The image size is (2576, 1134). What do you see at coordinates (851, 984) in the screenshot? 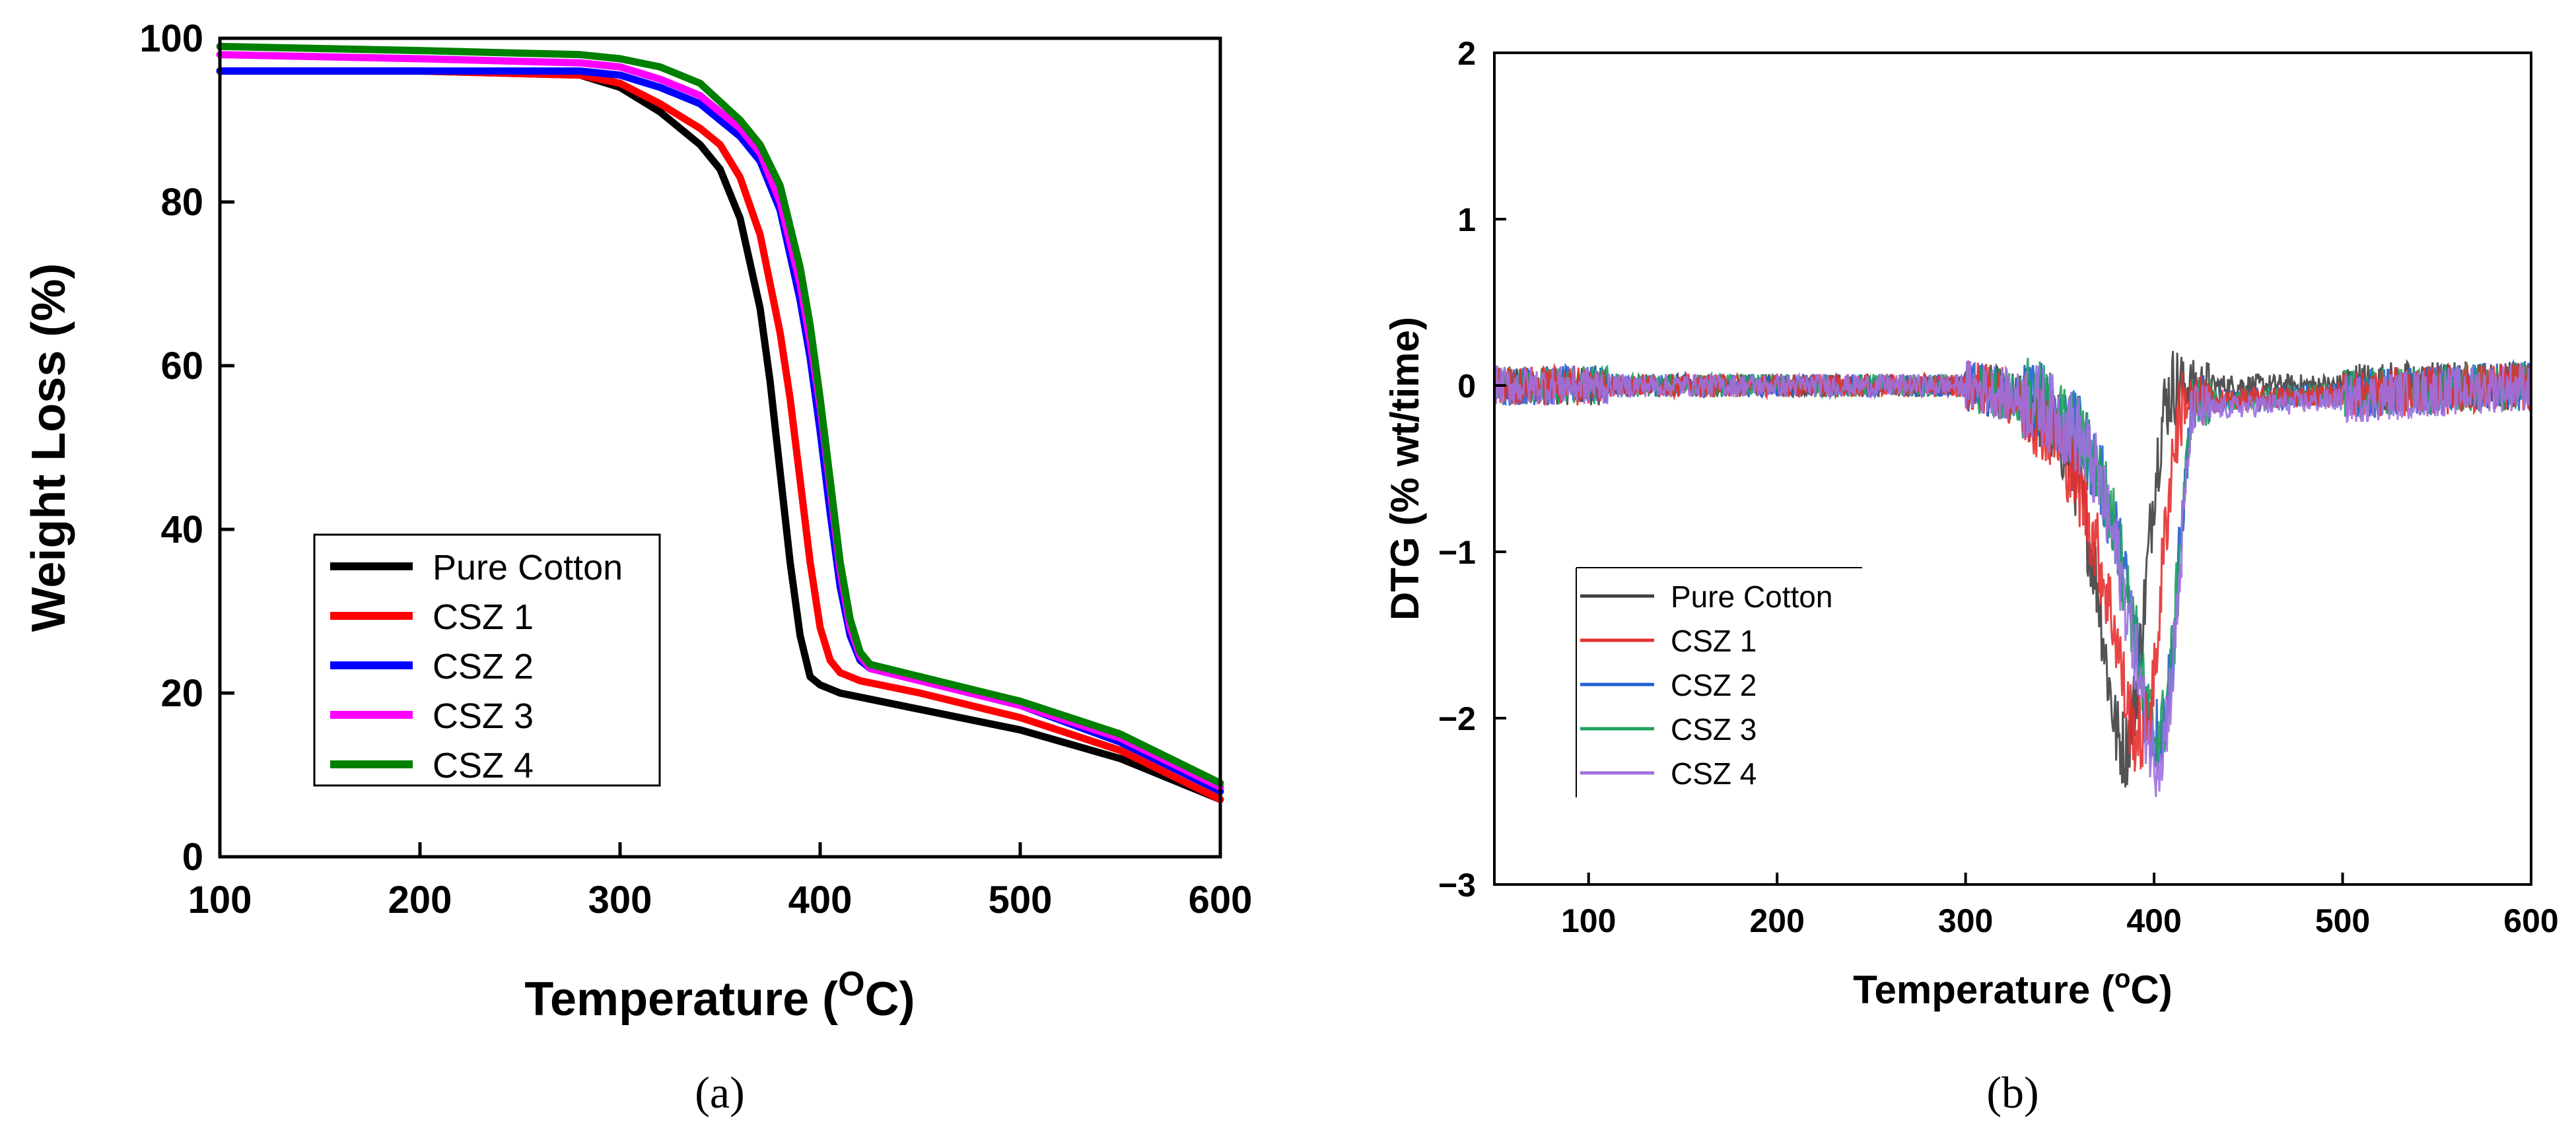
I see `x-axis-title-sup: O` at bounding box center [851, 984].